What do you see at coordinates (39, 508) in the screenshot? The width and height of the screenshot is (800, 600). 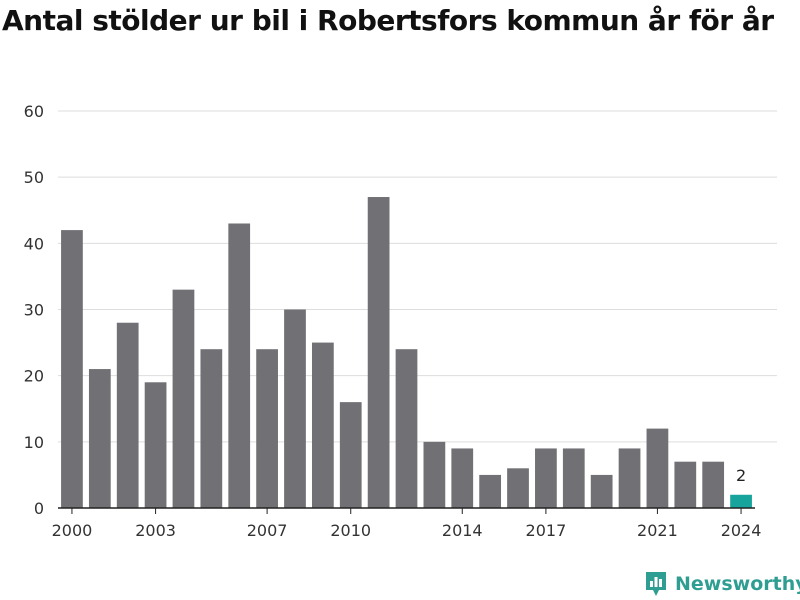 I see `y-tick-label: 0` at bounding box center [39, 508].